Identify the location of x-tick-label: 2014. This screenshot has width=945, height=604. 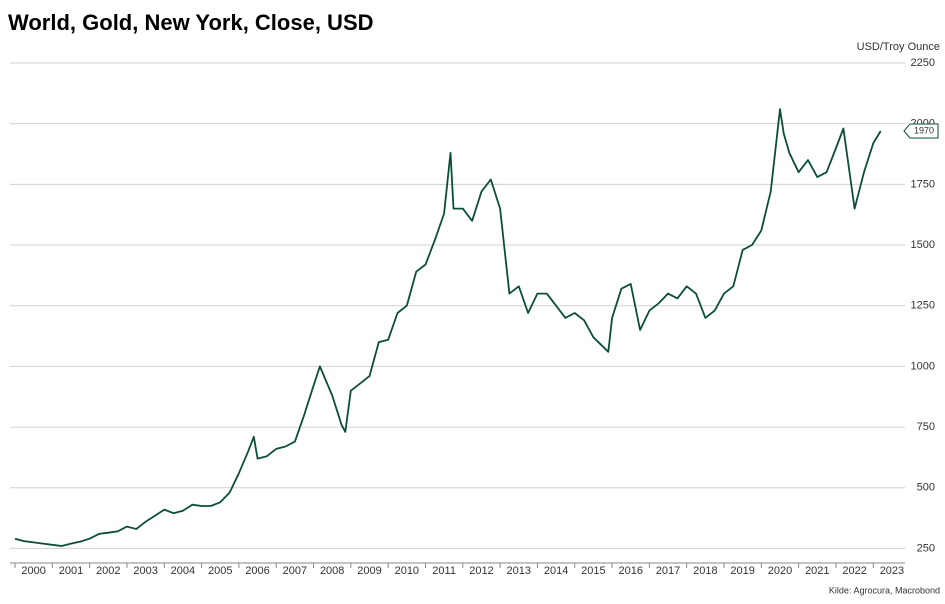
(556, 571).